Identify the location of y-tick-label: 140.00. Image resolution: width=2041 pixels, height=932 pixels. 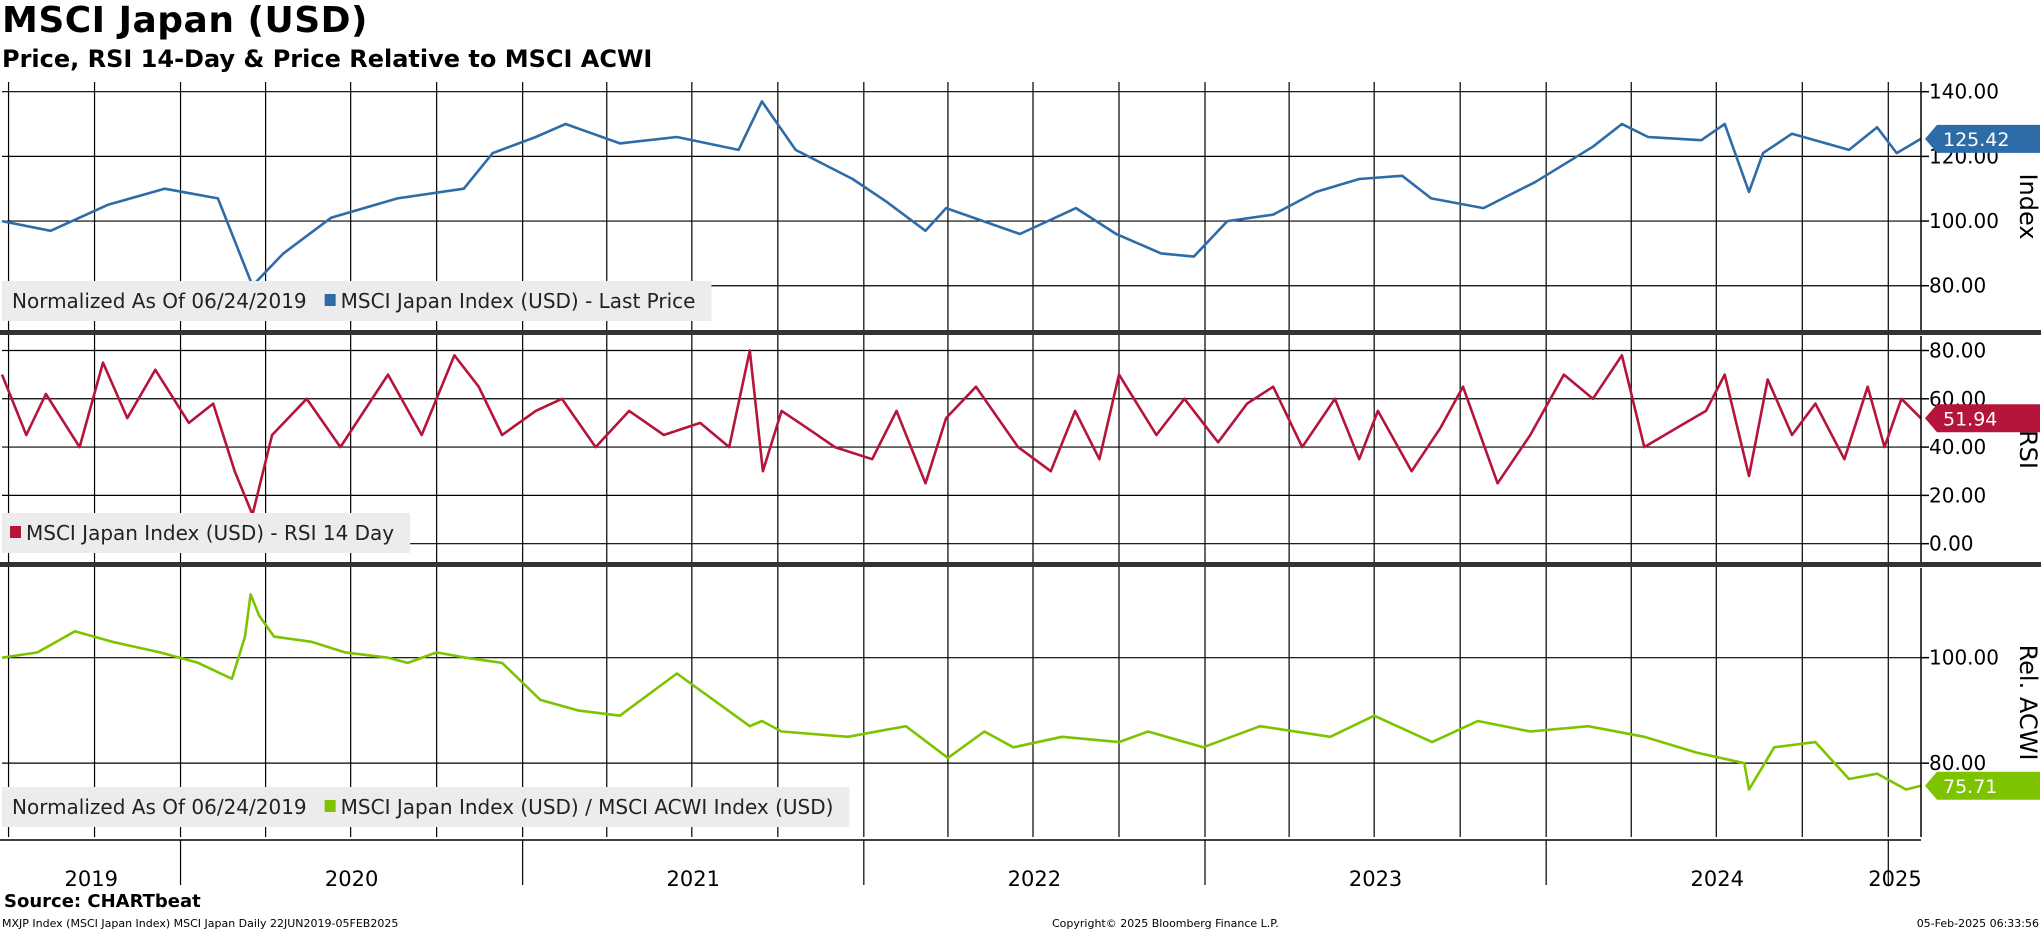
(1964, 92).